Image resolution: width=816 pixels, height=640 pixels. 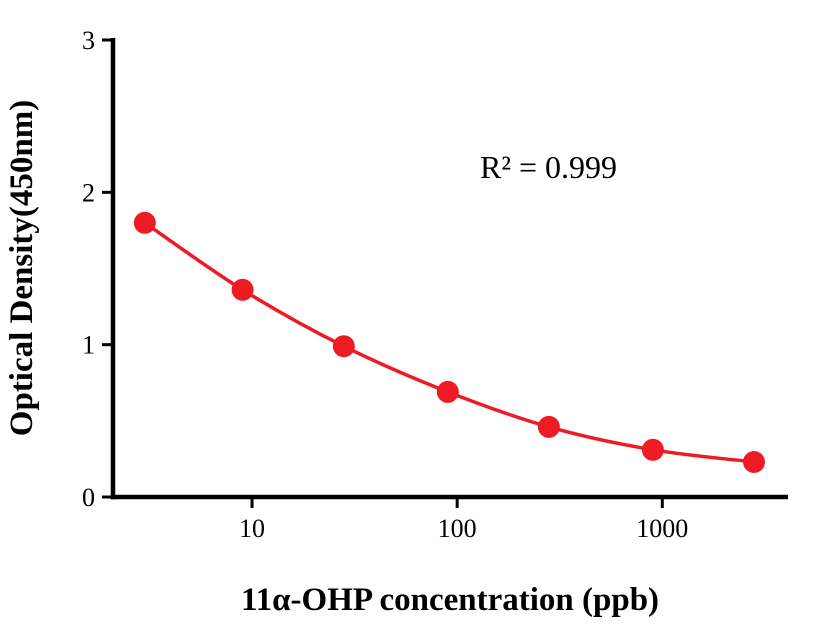 I want to click on x-tick-label: 100, so click(x=457, y=528).